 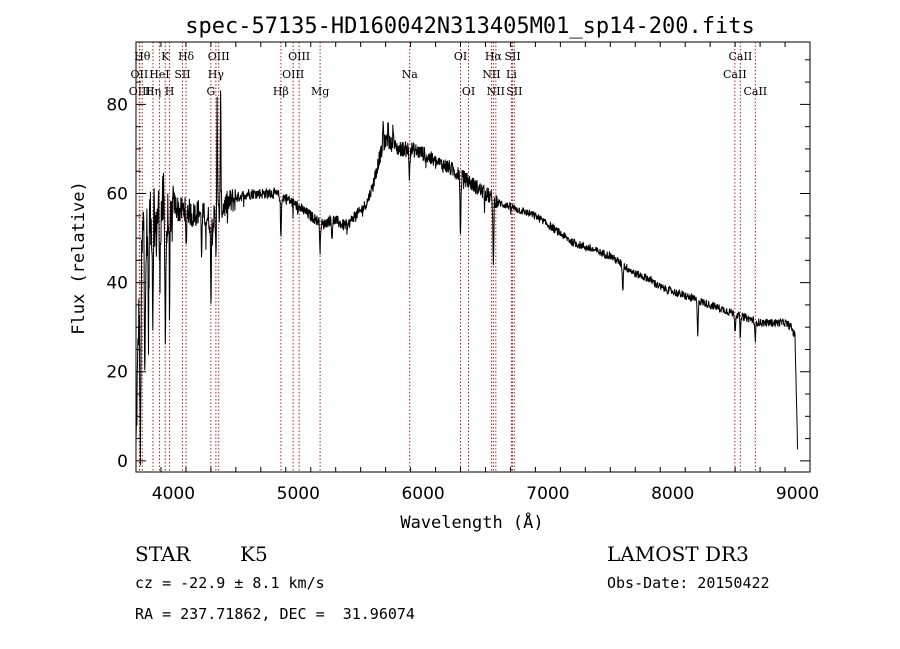 I want to click on y-axis-label: Flux (relative), so click(x=79, y=258).